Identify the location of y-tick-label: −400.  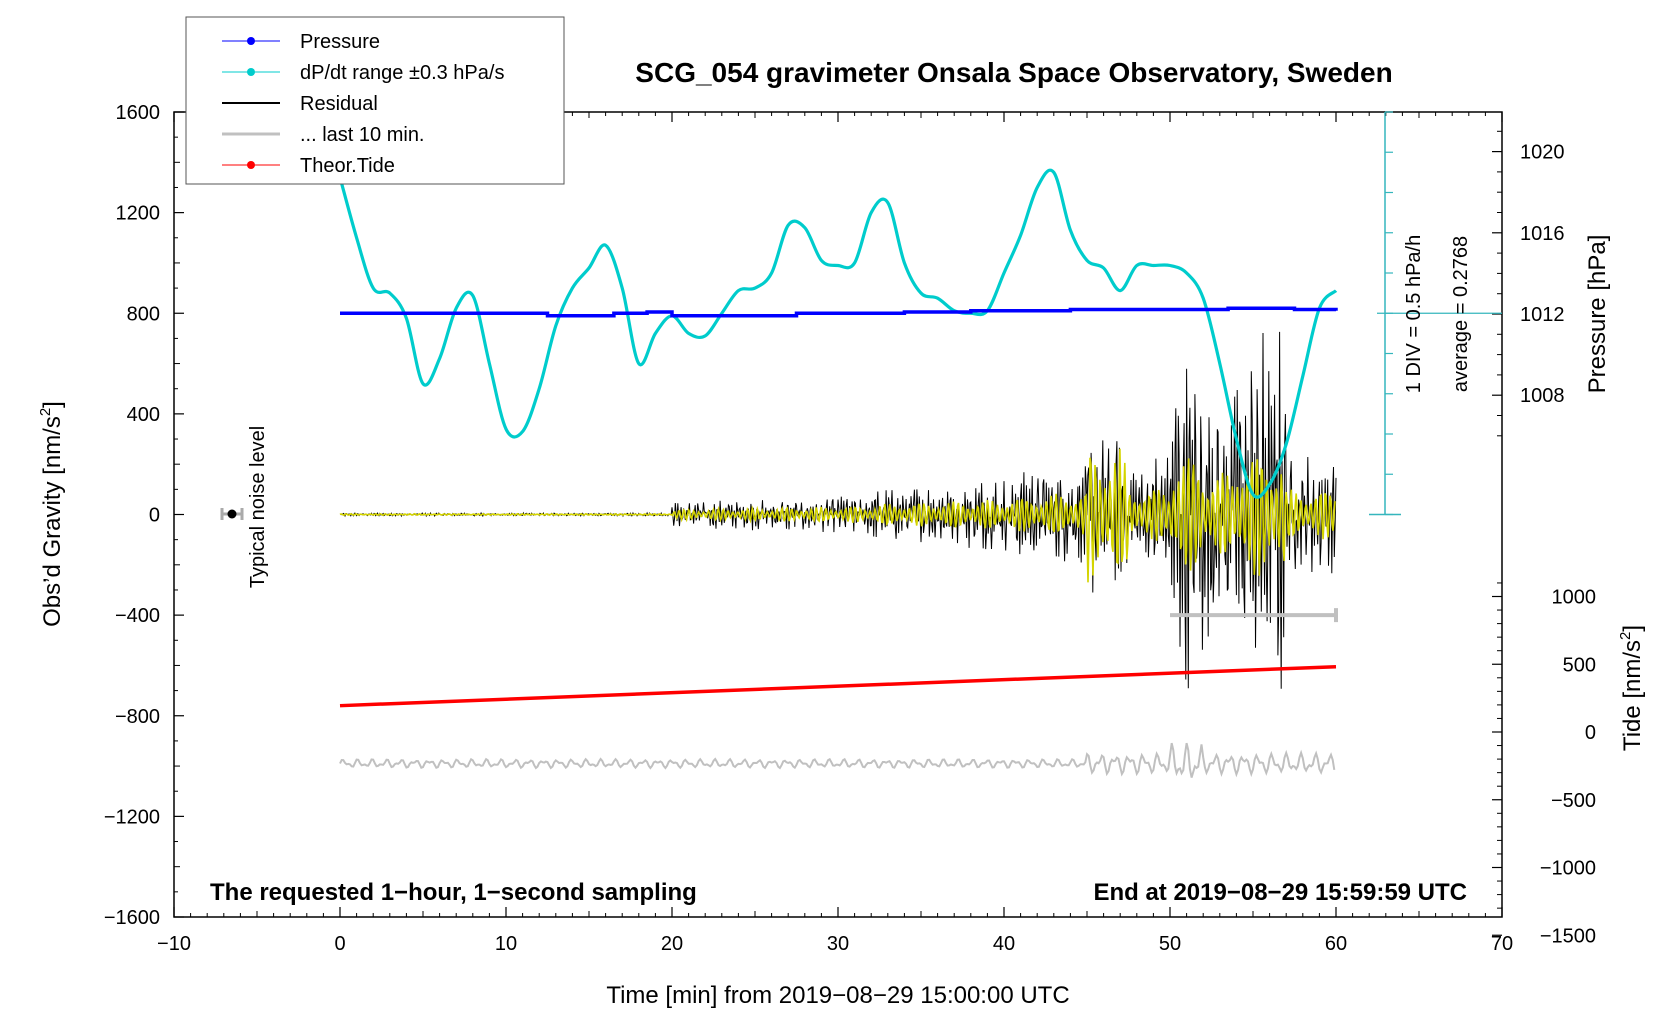
(137, 616).